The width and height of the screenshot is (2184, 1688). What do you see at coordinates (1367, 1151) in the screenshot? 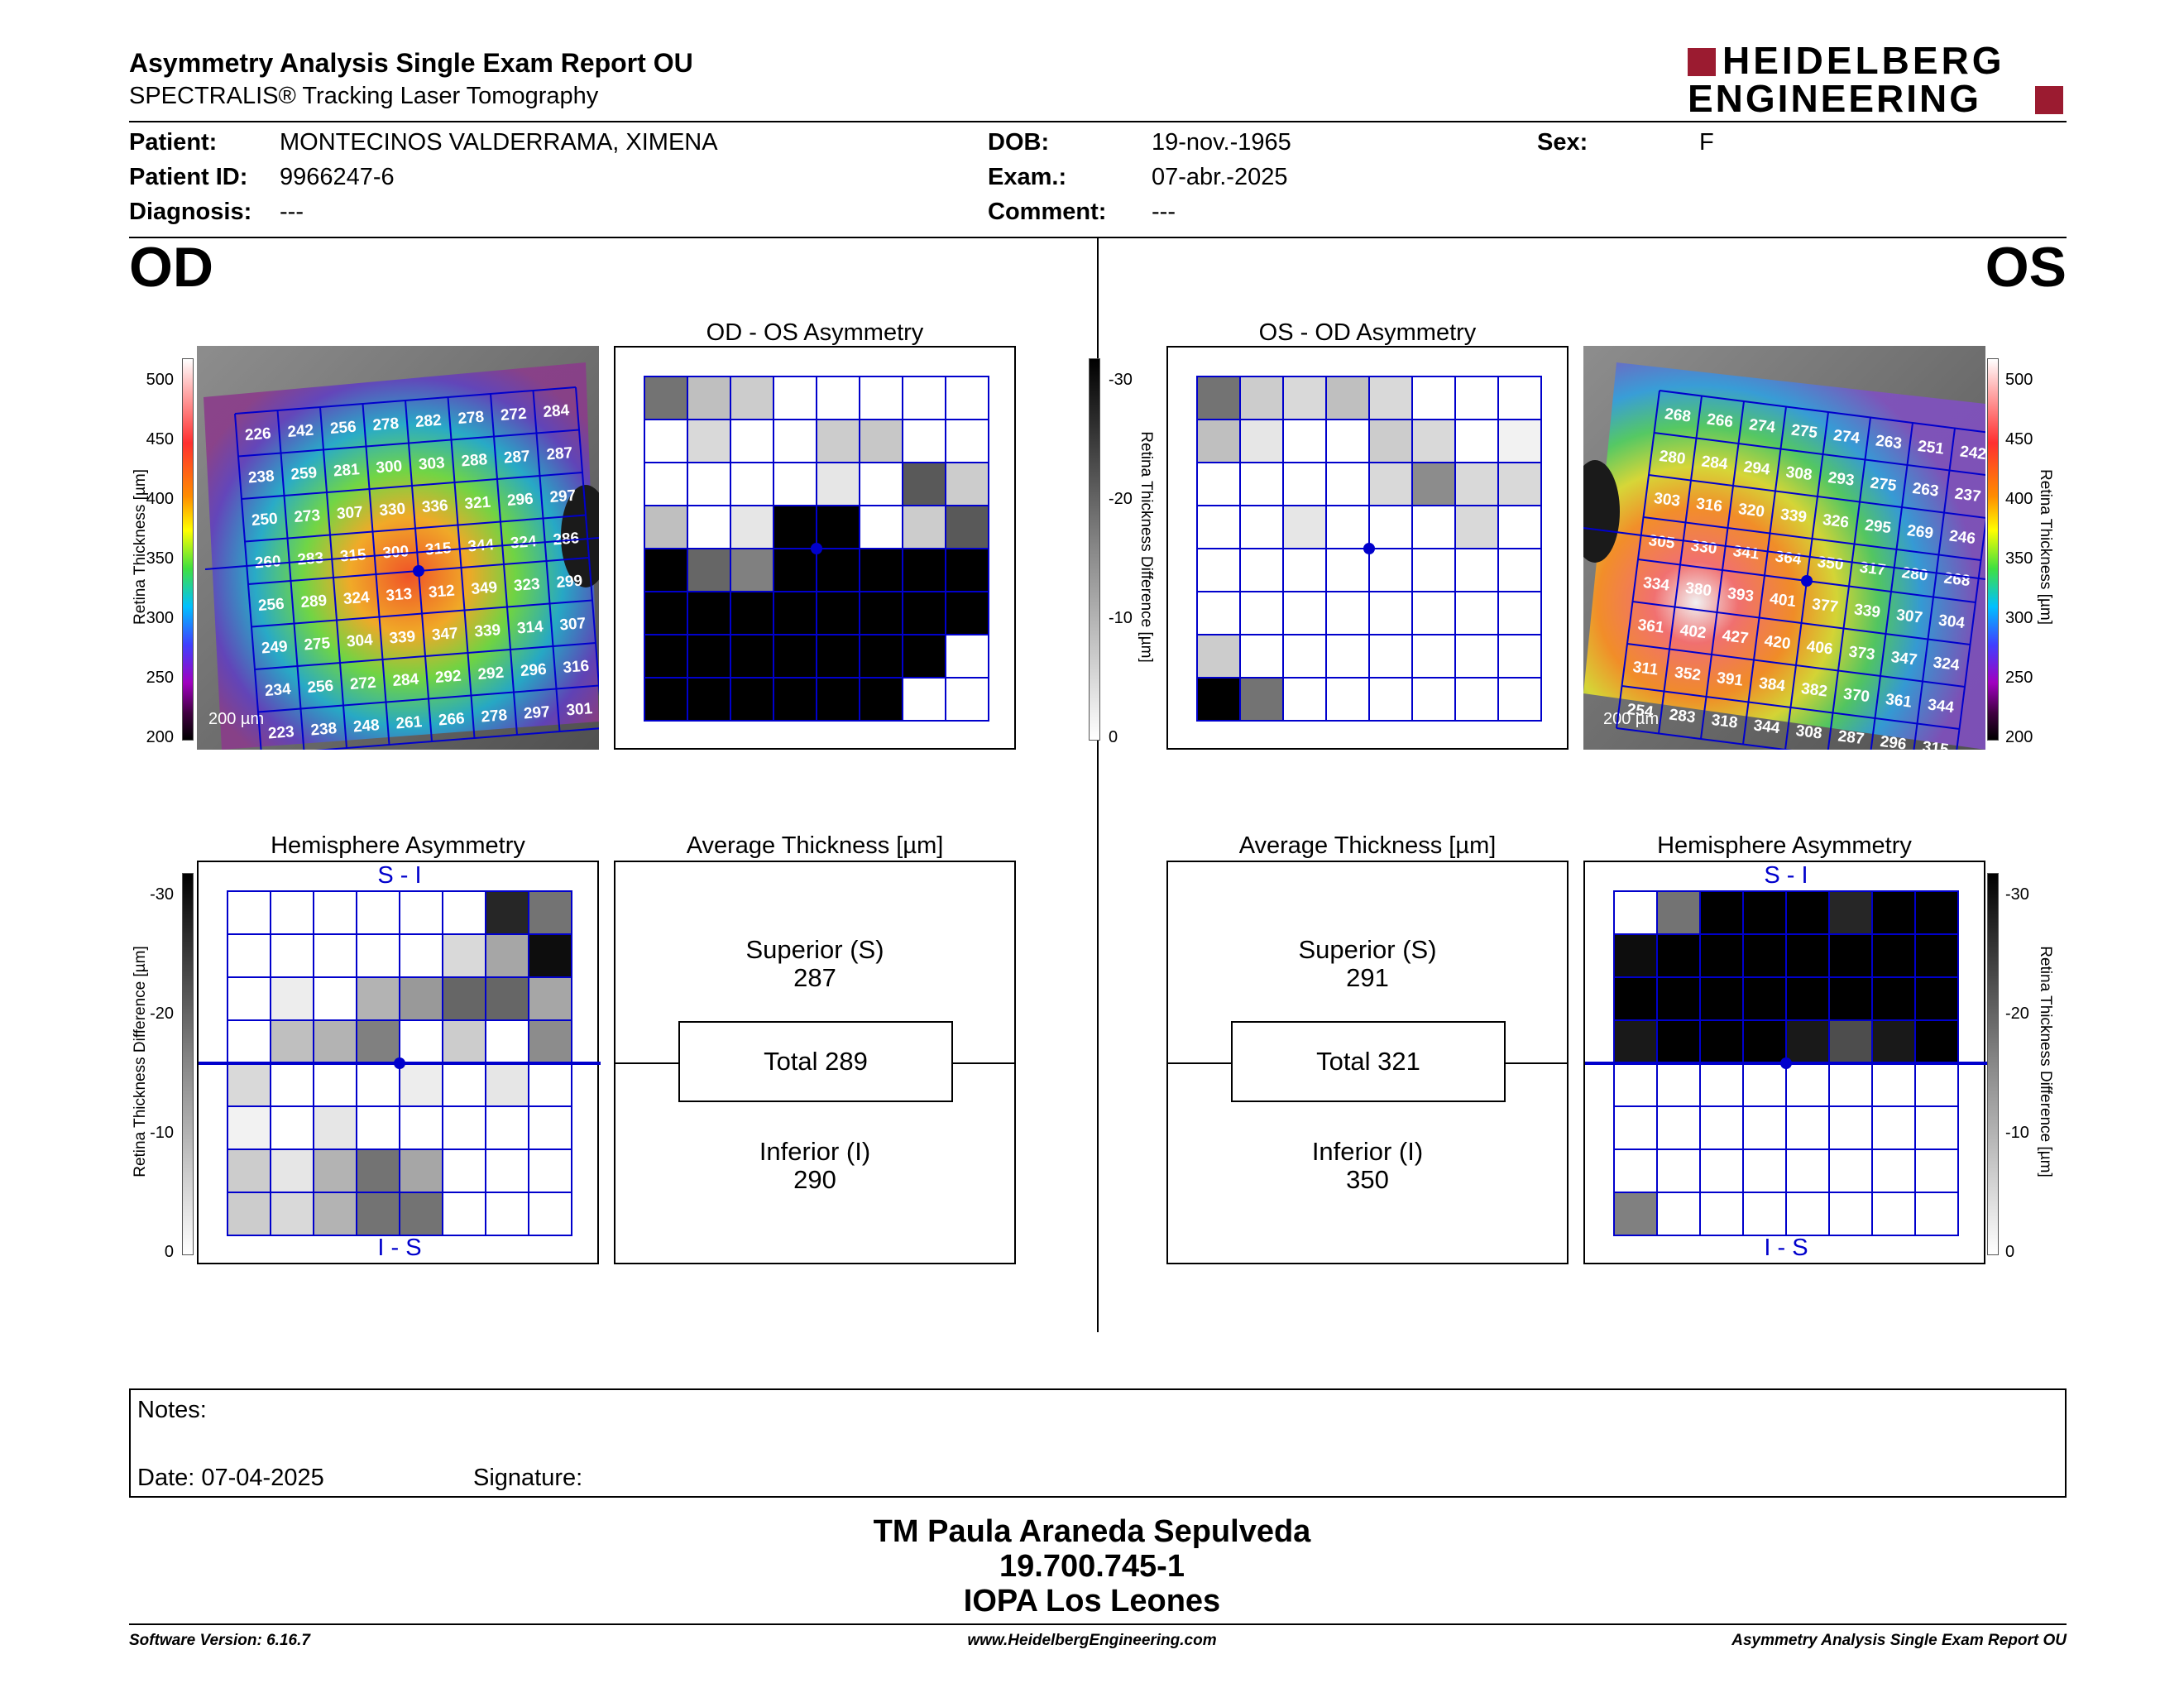
I see `os-inferior-label: Inferior (I)` at bounding box center [1367, 1151].